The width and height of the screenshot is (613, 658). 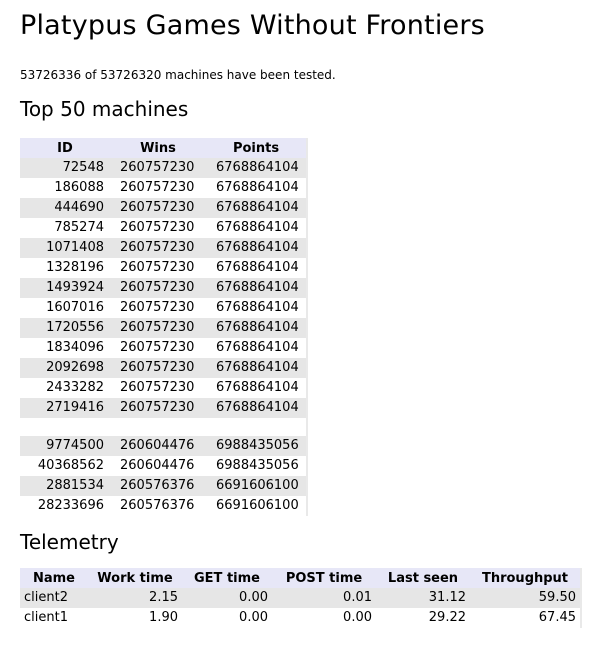 What do you see at coordinates (447, 617) in the screenshot?
I see `cell-last-seen: 29.22` at bounding box center [447, 617].